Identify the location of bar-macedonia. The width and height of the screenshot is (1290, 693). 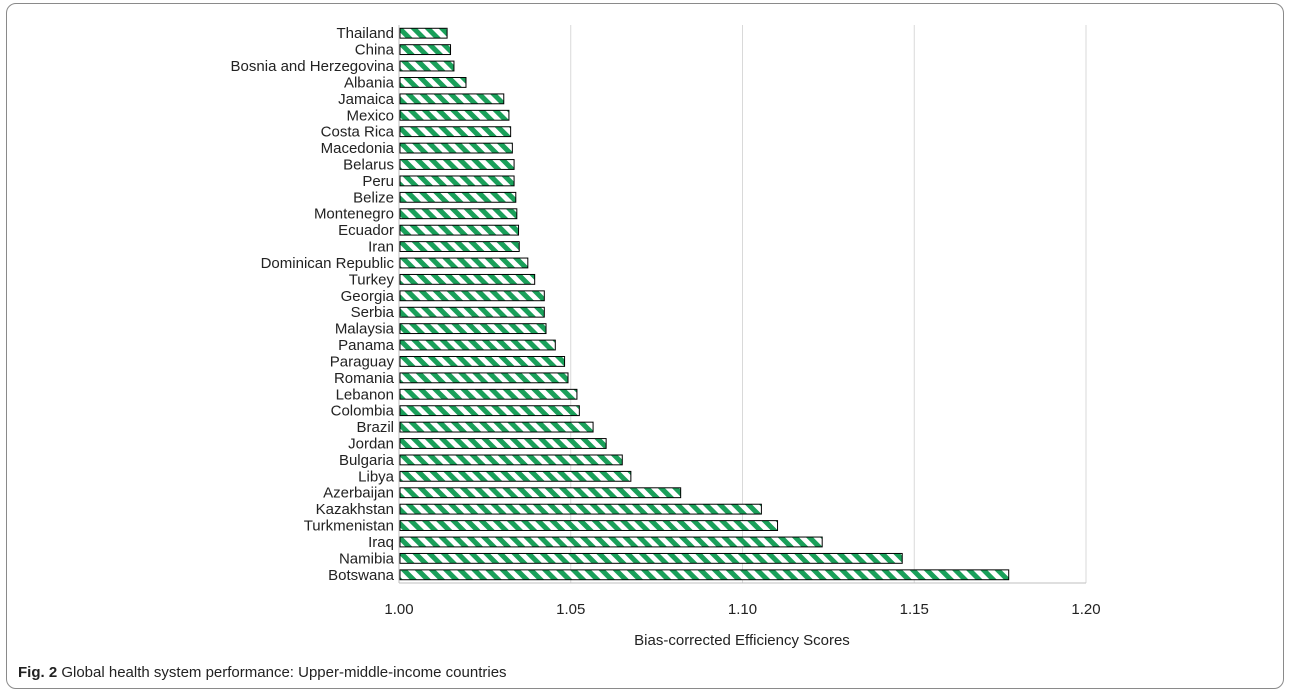
(456, 148).